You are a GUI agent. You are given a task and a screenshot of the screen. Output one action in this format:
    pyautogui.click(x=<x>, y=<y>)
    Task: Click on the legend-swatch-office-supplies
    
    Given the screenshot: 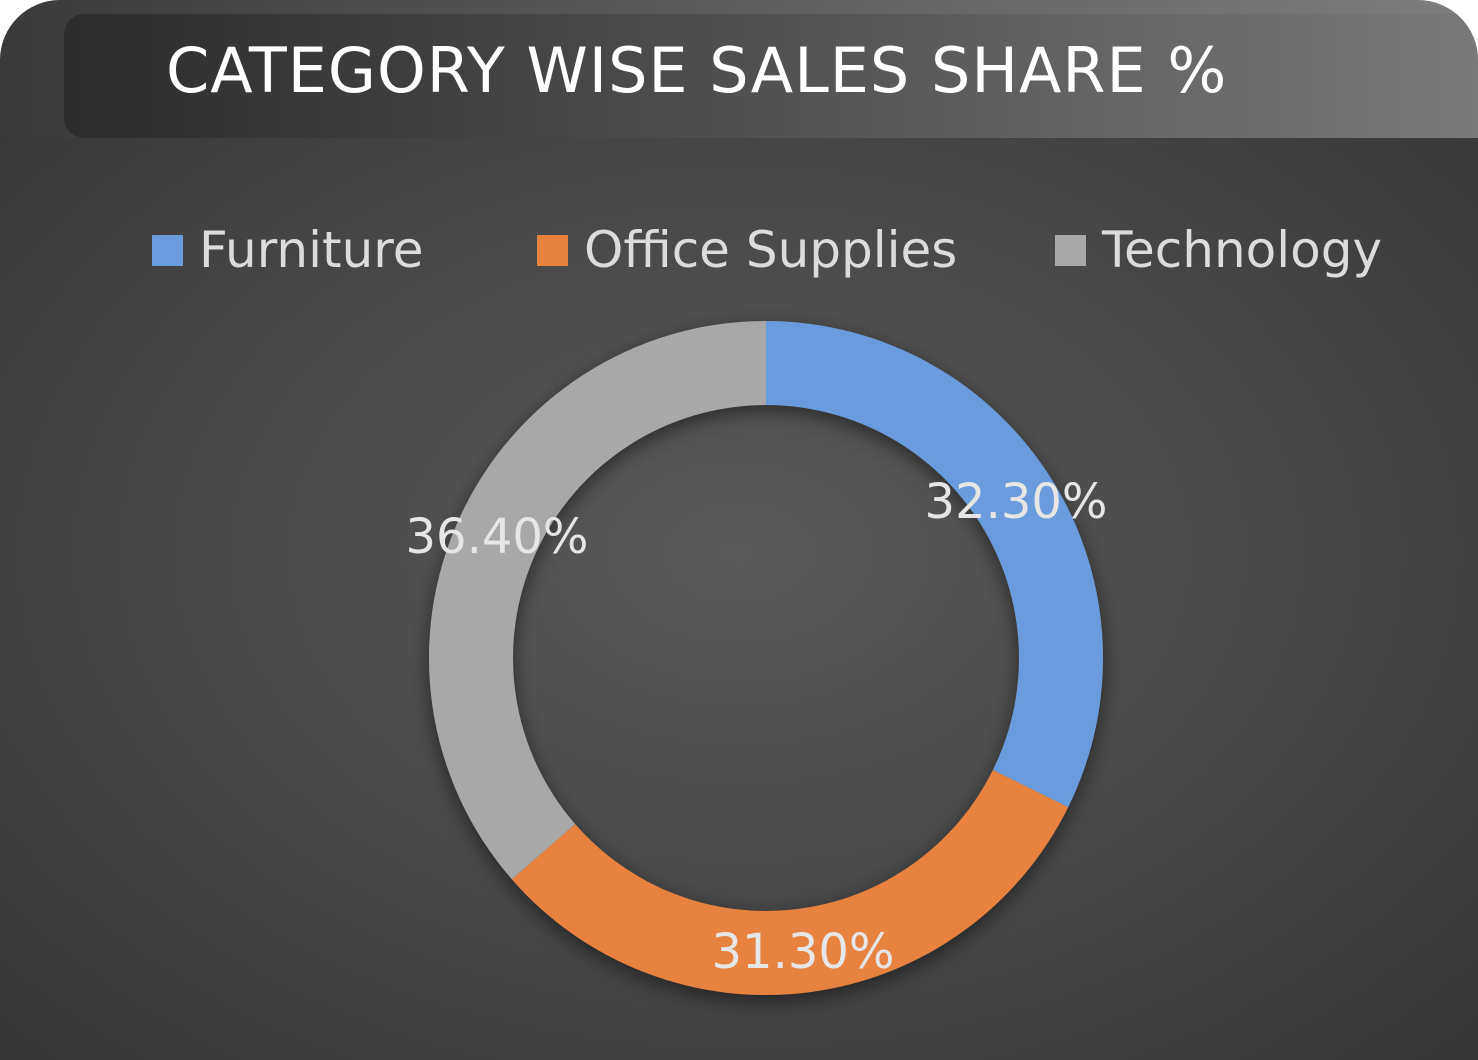 What is the action you would take?
    pyautogui.click(x=552, y=250)
    